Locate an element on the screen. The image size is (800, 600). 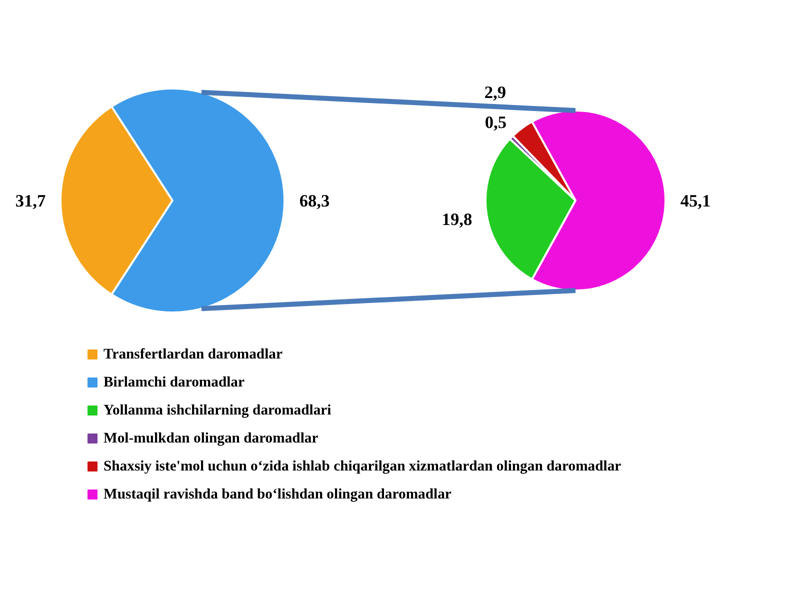
legend-label: Shaxsiy iste'mol uchun o‘zida ishlab chiqarilgan xizmatlardan olingan daromadlar is located at coordinates (363, 466).